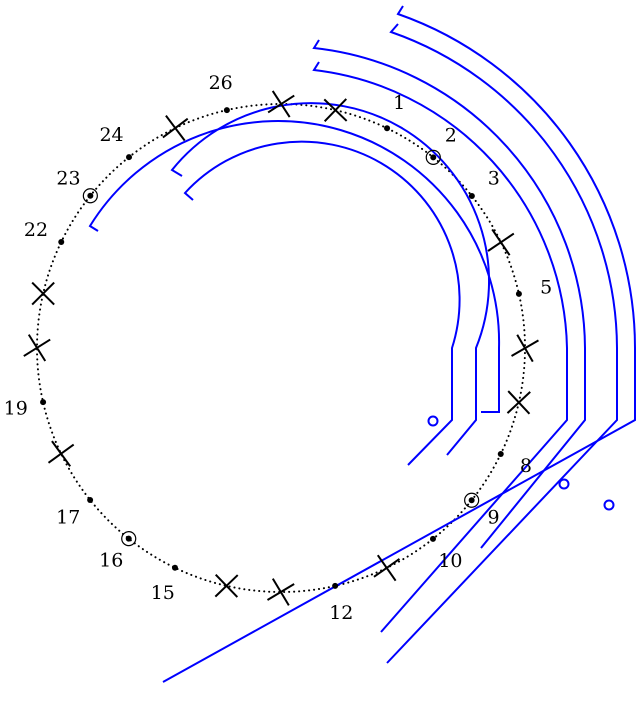 This screenshot has width=639, height=718. What do you see at coordinates (221, 83) in the screenshot?
I see `marker-label: 26` at bounding box center [221, 83].